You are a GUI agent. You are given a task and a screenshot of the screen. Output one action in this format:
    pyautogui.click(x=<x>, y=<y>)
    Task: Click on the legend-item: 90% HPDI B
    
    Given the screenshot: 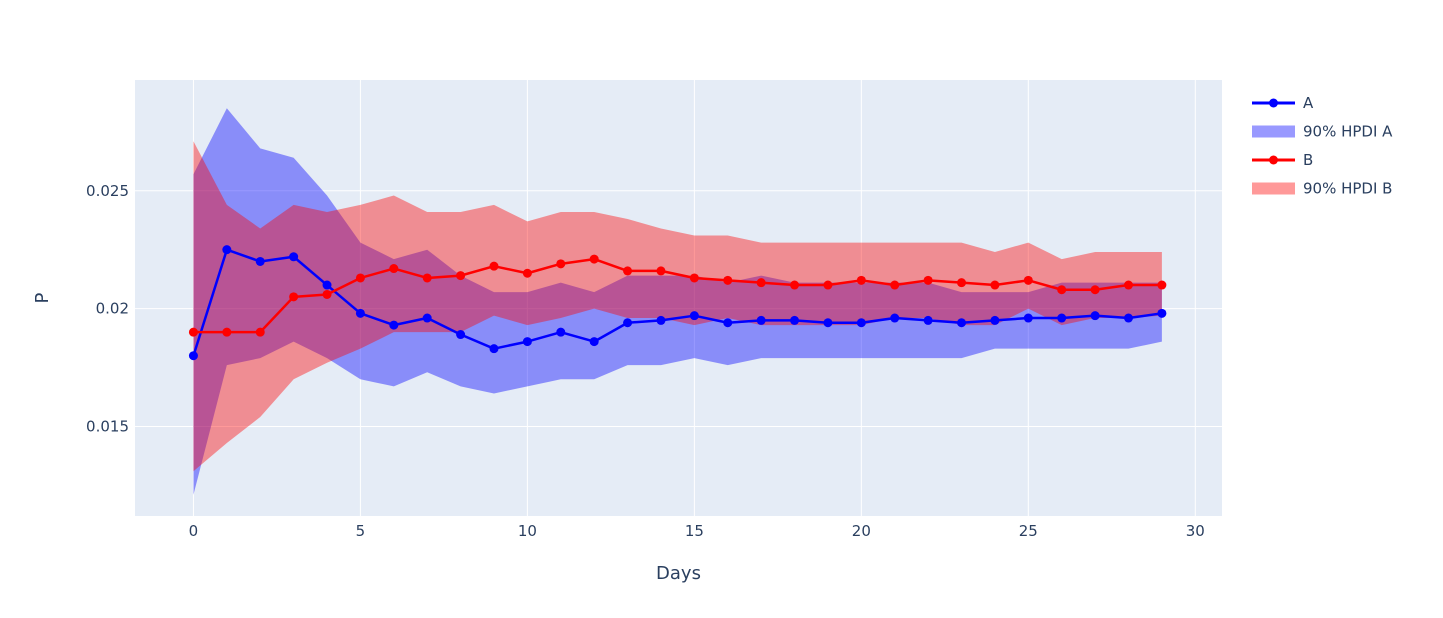 What is the action you would take?
    pyautogui.click(x=1322, y=189)
    